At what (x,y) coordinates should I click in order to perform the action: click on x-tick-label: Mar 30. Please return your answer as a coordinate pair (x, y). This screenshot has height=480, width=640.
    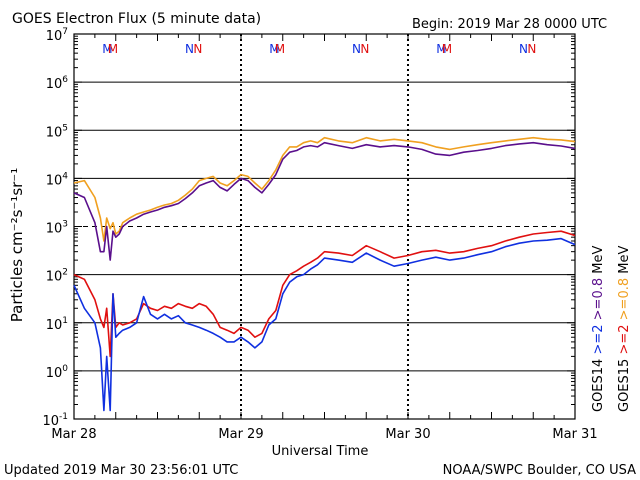
    Looking at the image, I should click on (407, 434).